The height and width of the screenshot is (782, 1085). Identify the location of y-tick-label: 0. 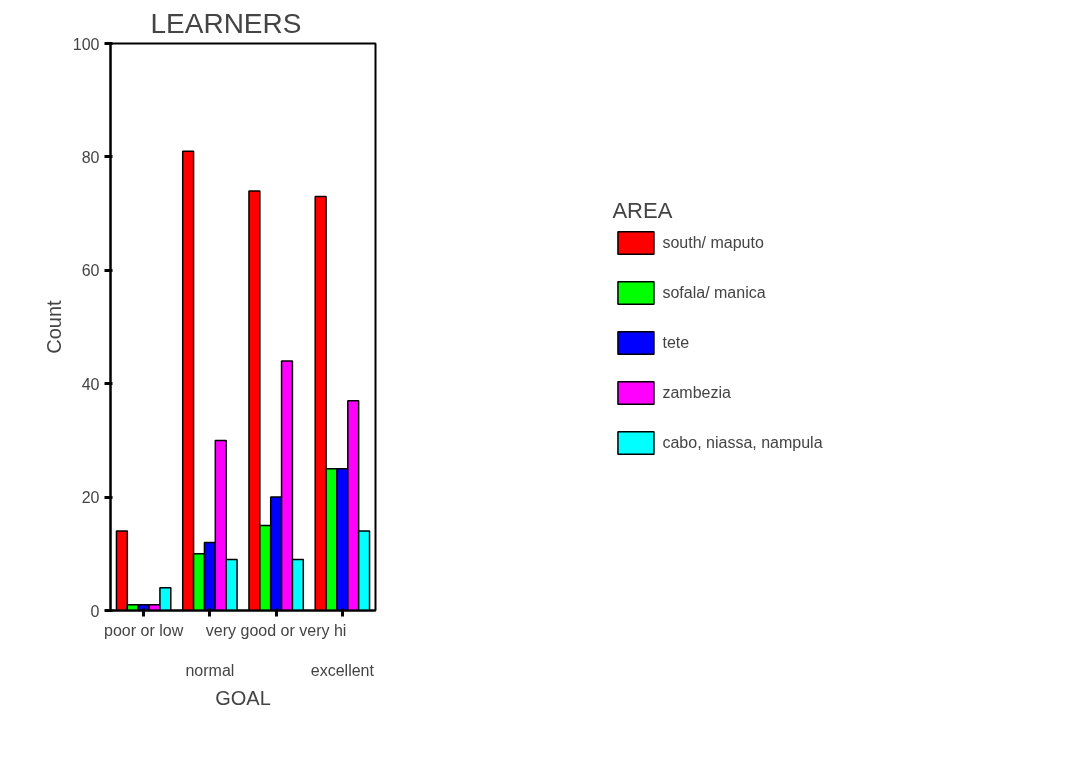
(95, 611).